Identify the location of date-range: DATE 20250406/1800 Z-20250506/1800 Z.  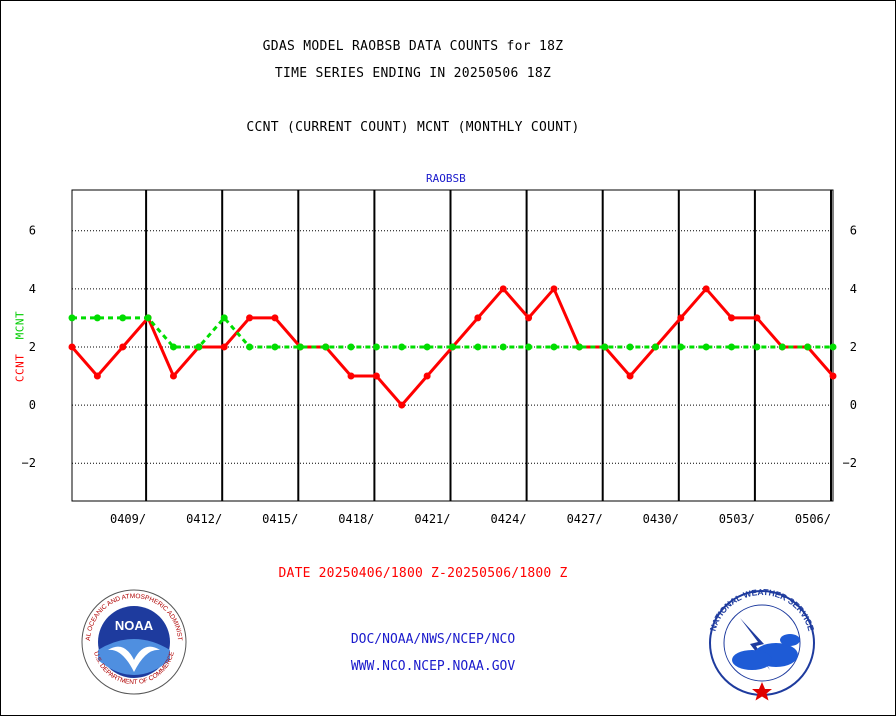
(423, 573).